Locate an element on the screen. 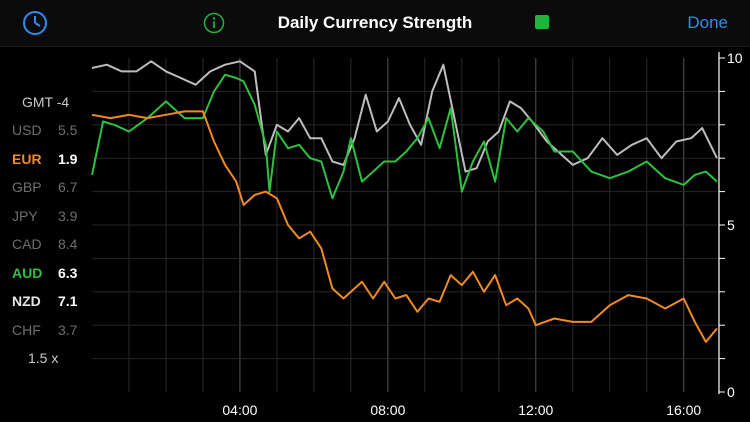 The width and height of the screenshot is (750, 422). info-icon is located at coordinates (214, 23).